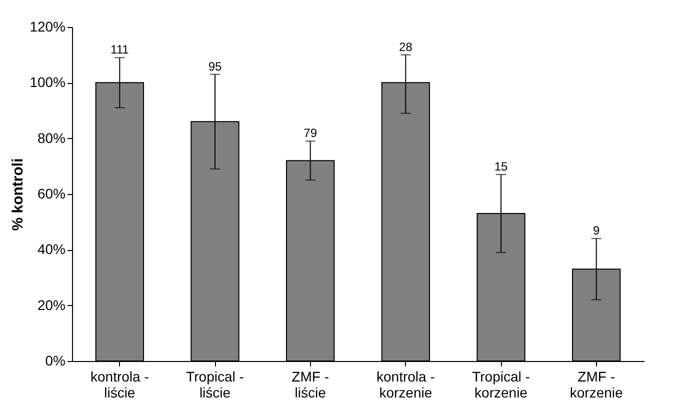 The height and width of the screenshot is (418, 690). Describe the element at coordinates (51, 194) in the screenshot. I see `y-tick-label: 60%` at that location.